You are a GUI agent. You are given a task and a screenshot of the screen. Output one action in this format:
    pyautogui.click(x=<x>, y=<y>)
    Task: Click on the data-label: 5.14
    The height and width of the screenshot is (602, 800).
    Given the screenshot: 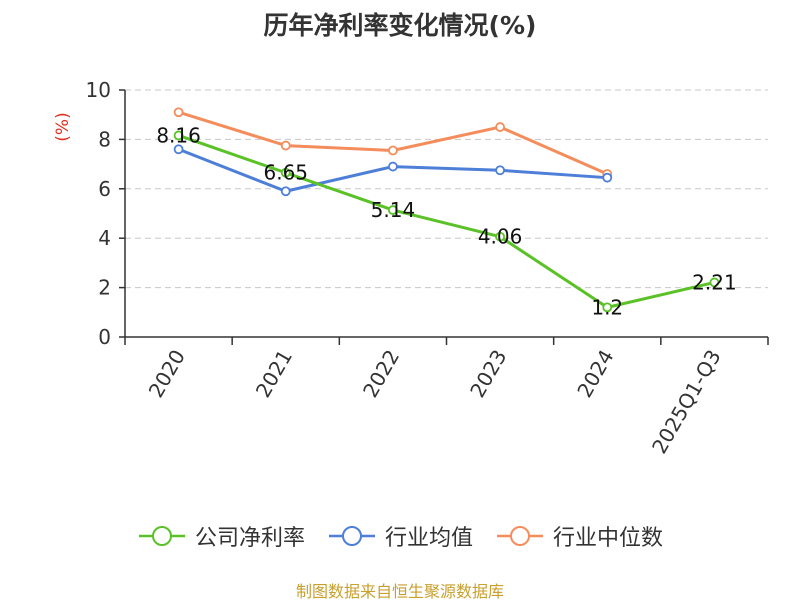 What is the action you would take?
    pyautogui.click(x=393, y=210)
    